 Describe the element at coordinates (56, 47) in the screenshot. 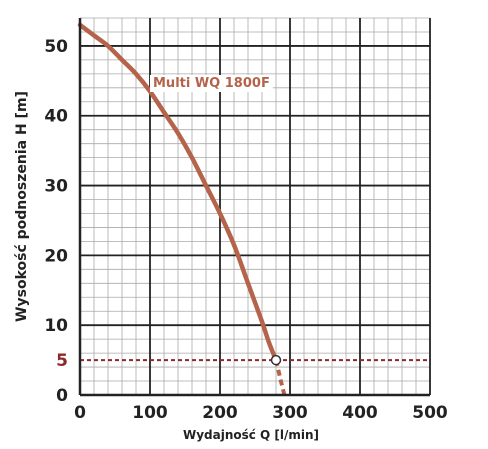

I see `y-tick-label: 50` at that location.